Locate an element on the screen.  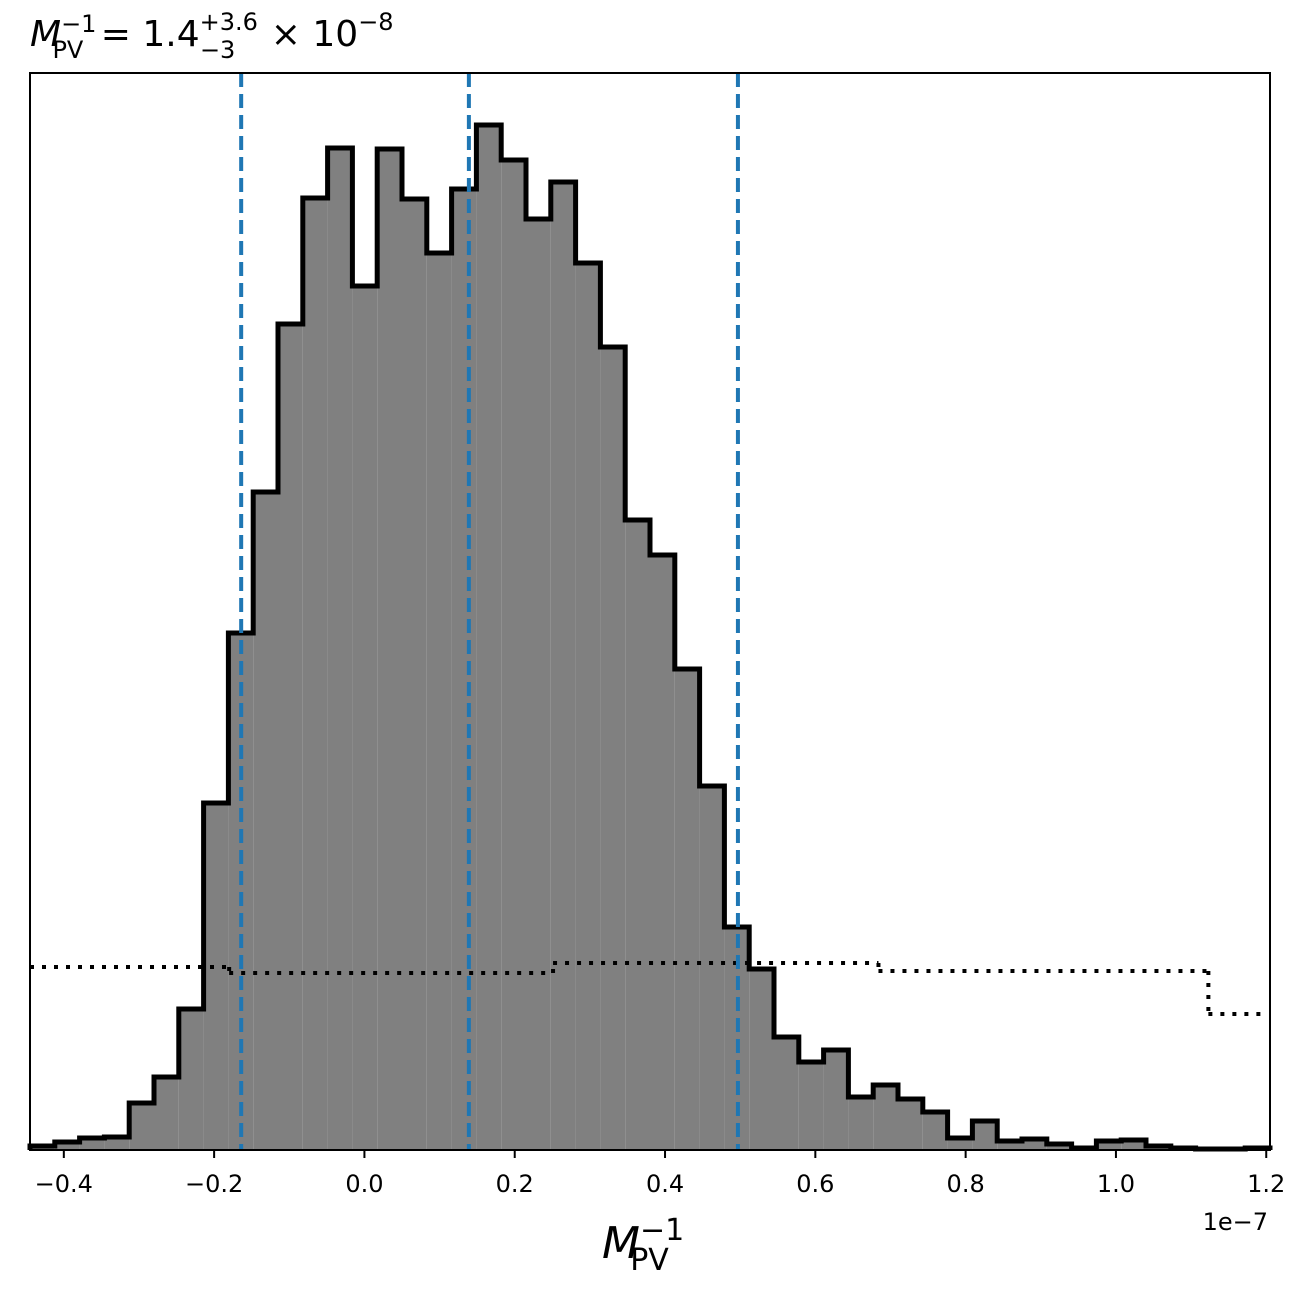
x-tick-label: −0.4 is located at coordinates (64, 1184).